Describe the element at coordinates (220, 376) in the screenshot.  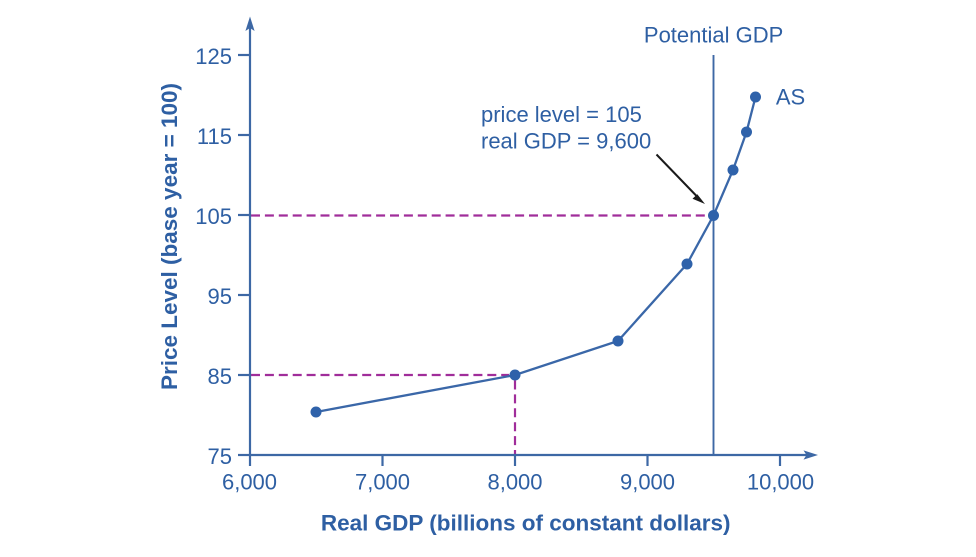
I see `svg-text: 85` at that location.